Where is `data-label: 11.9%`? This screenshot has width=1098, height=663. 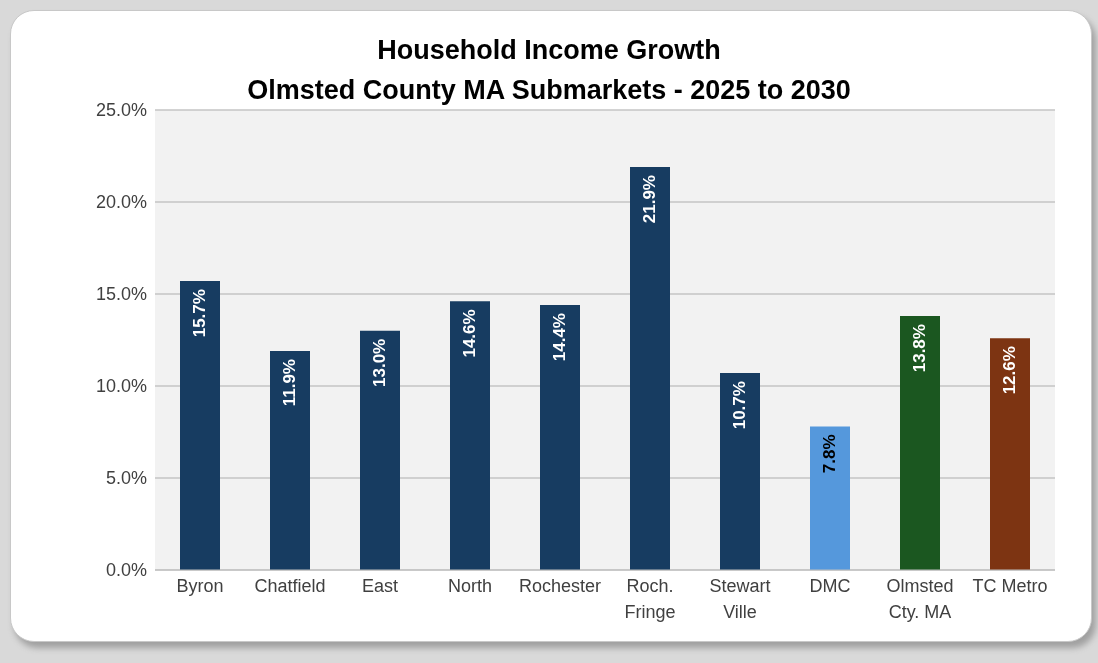 data-label: 11.9% is located at coordinates (290, 383).